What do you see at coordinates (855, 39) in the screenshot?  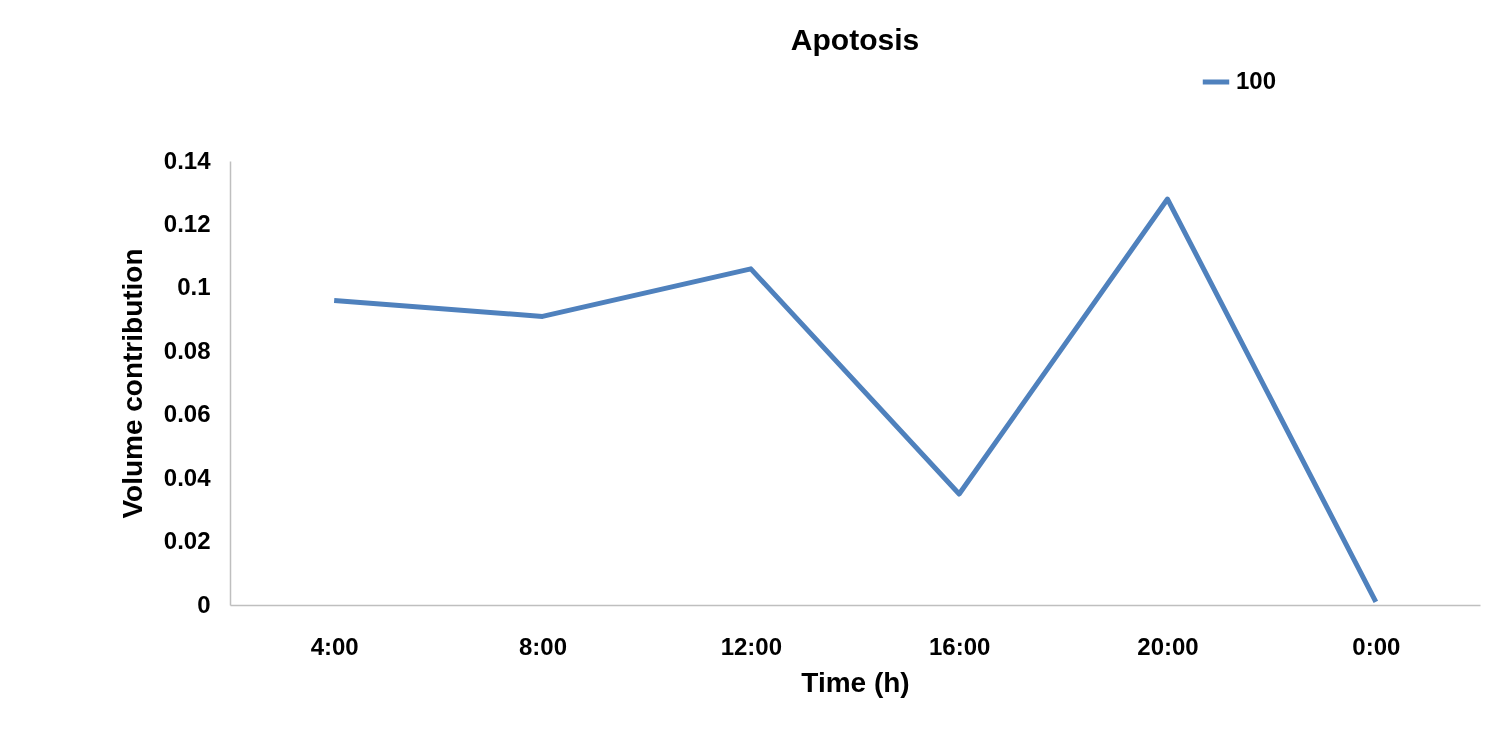 I see `chart-title: Apotosis` at bounding box center [855, 39].